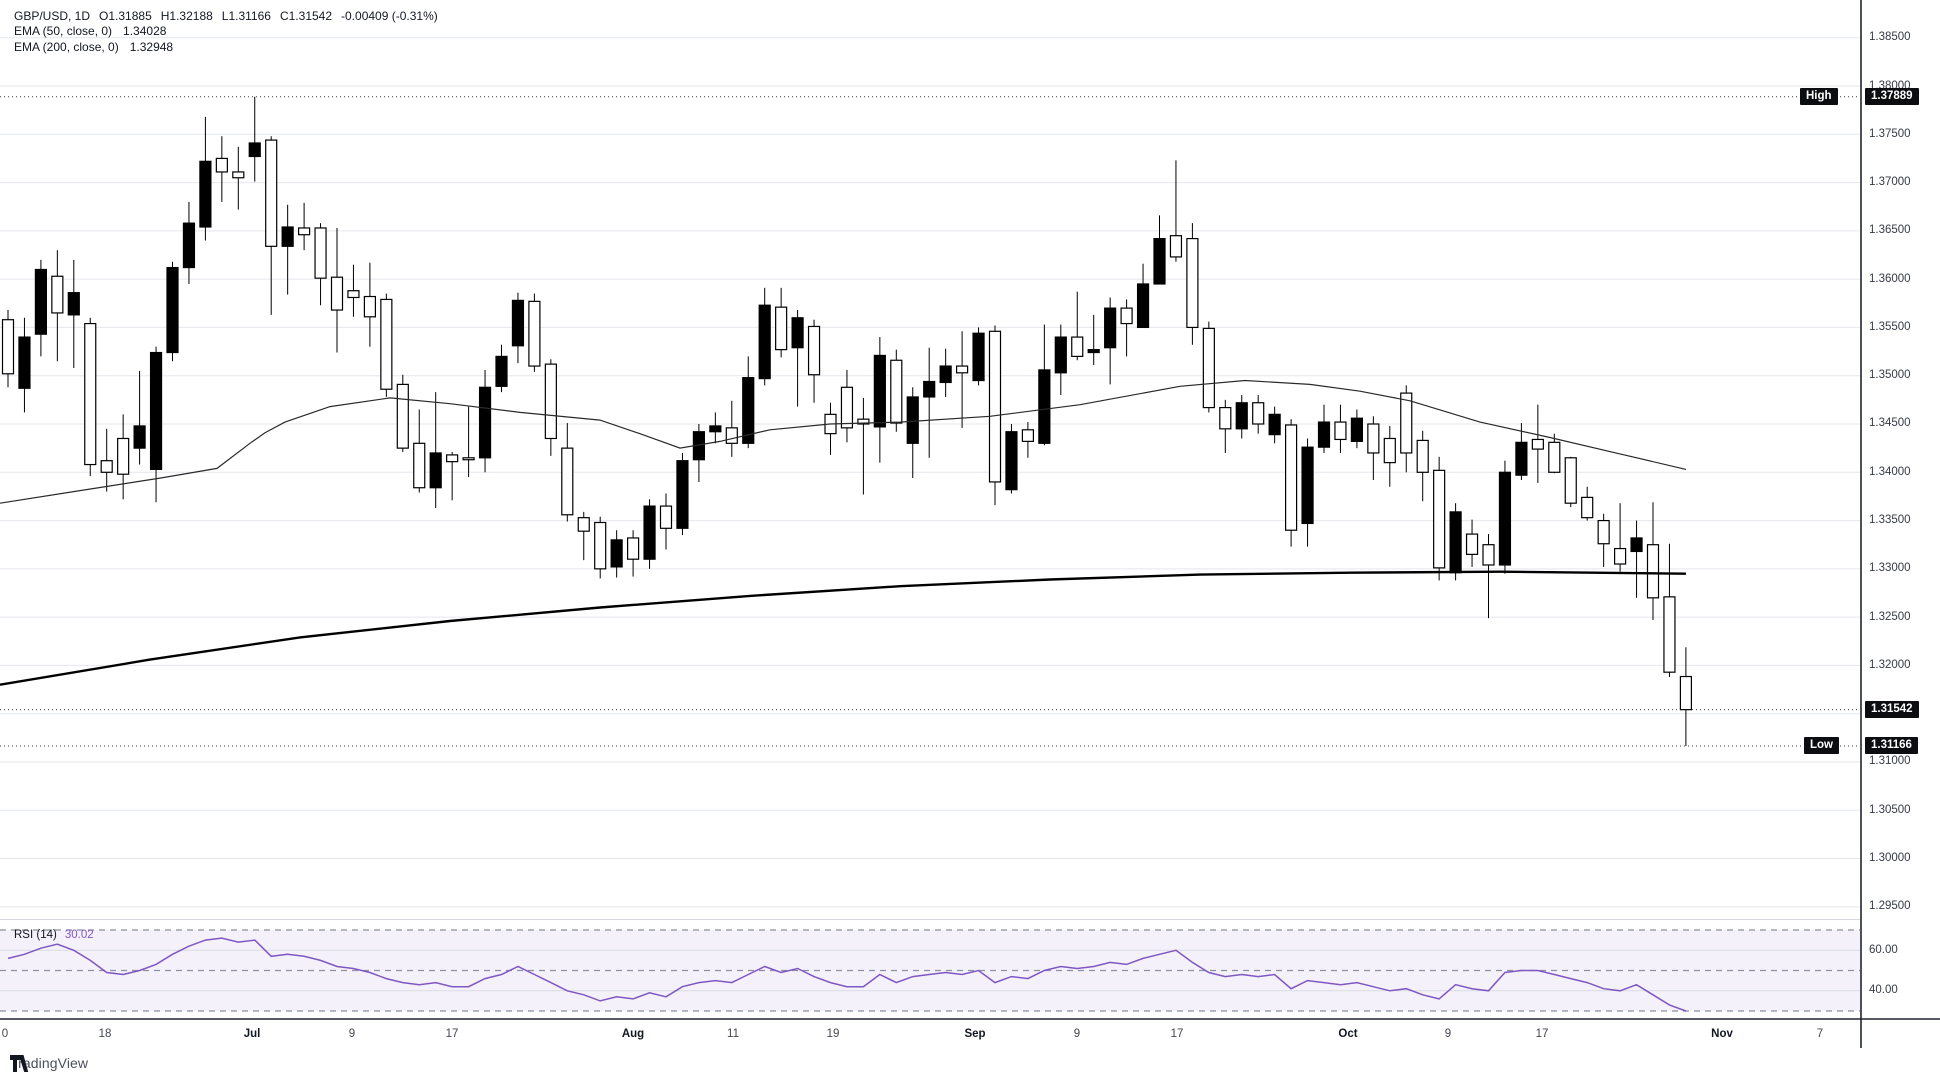  What do you see at coordinates (145, 31) in the screenshot?
I see `ema50-value: 1.34028` at bounding box center [145, 31].